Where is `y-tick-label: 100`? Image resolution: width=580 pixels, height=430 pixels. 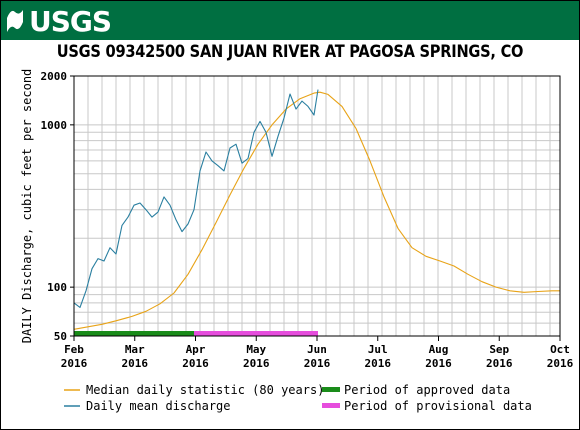
y-tick-label: 100 is located at coordinates (57, 287).